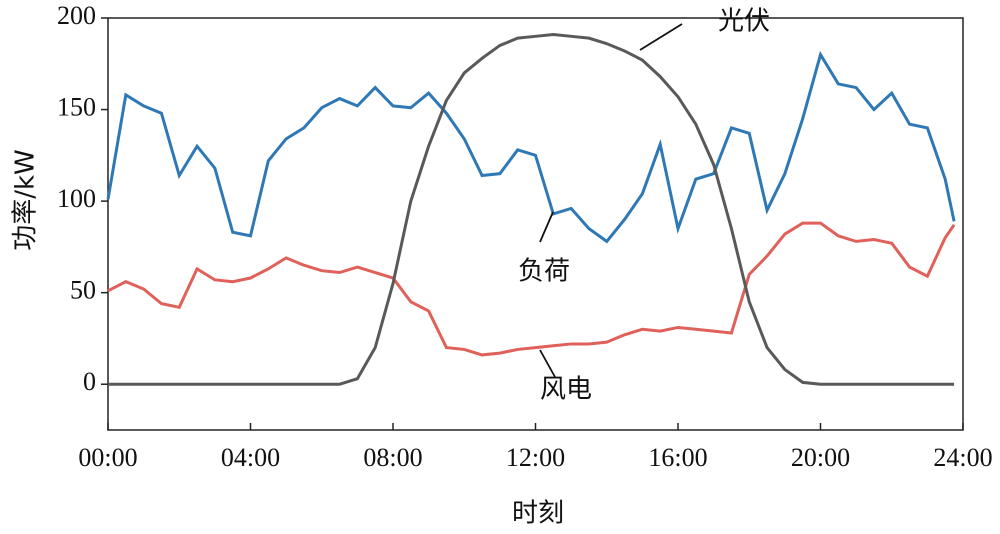  Describe the element at coordinates (677, 457) in the screenshot. I see `x-tick-label: 16:00` at that location.